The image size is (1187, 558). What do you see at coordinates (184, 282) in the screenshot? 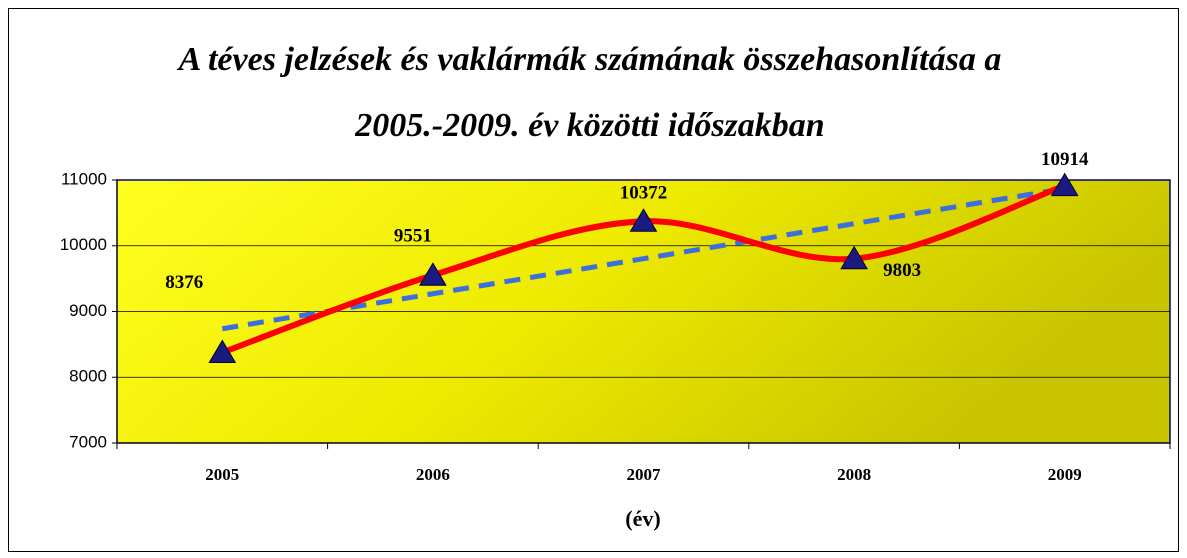
I see `data-label: 8376` at bounding box center [184, 282].